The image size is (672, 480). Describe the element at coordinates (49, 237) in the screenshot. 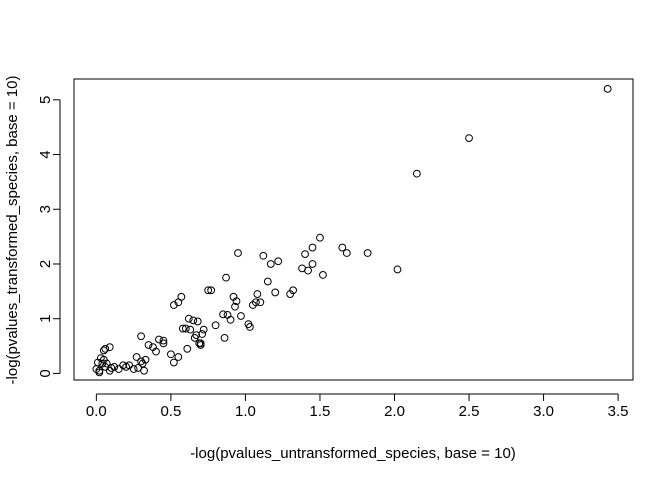

I see `y-axis: 0 1 2 3 4 5` at that location.